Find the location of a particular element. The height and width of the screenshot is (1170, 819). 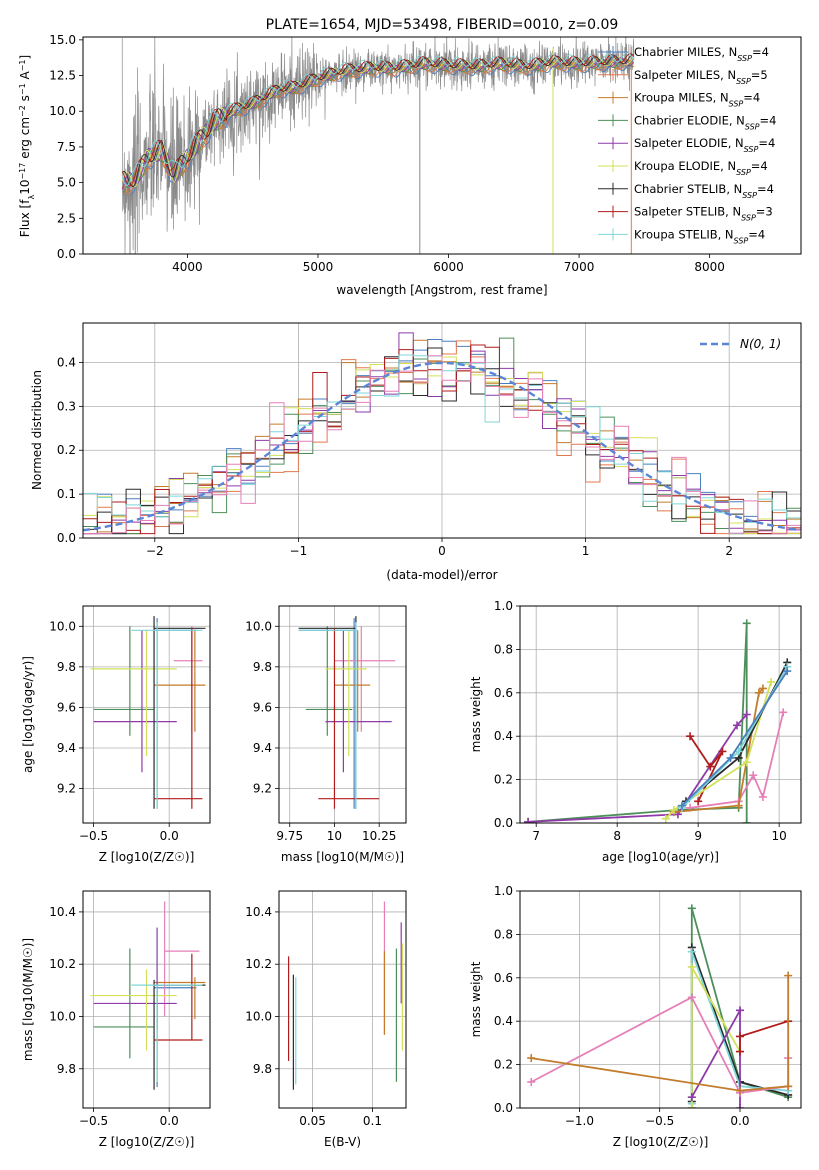

x-tick-label: 6000 is located at coordinates (448, 267).